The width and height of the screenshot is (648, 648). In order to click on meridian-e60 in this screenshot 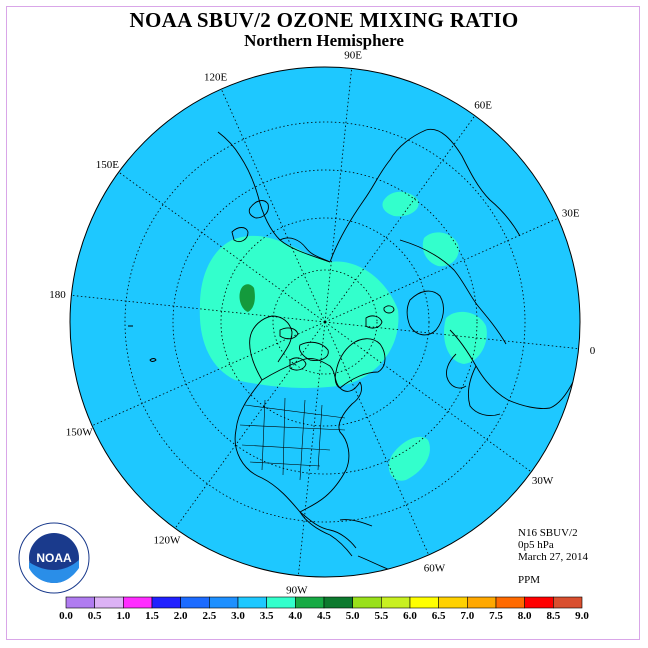, I will do `click(400, 219)`.